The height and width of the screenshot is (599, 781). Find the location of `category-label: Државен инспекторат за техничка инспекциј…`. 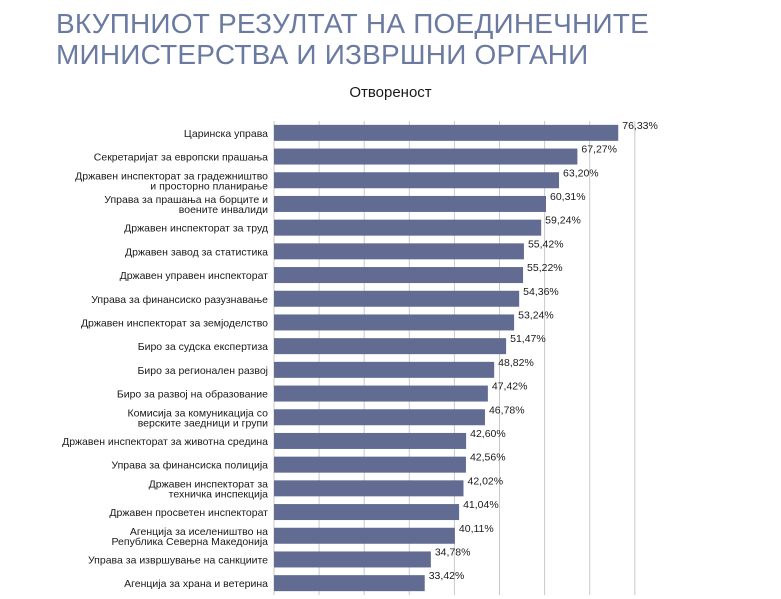

category-label: Државен инспекторат за техничка инспекциј… is located at coordinates (209, 489).